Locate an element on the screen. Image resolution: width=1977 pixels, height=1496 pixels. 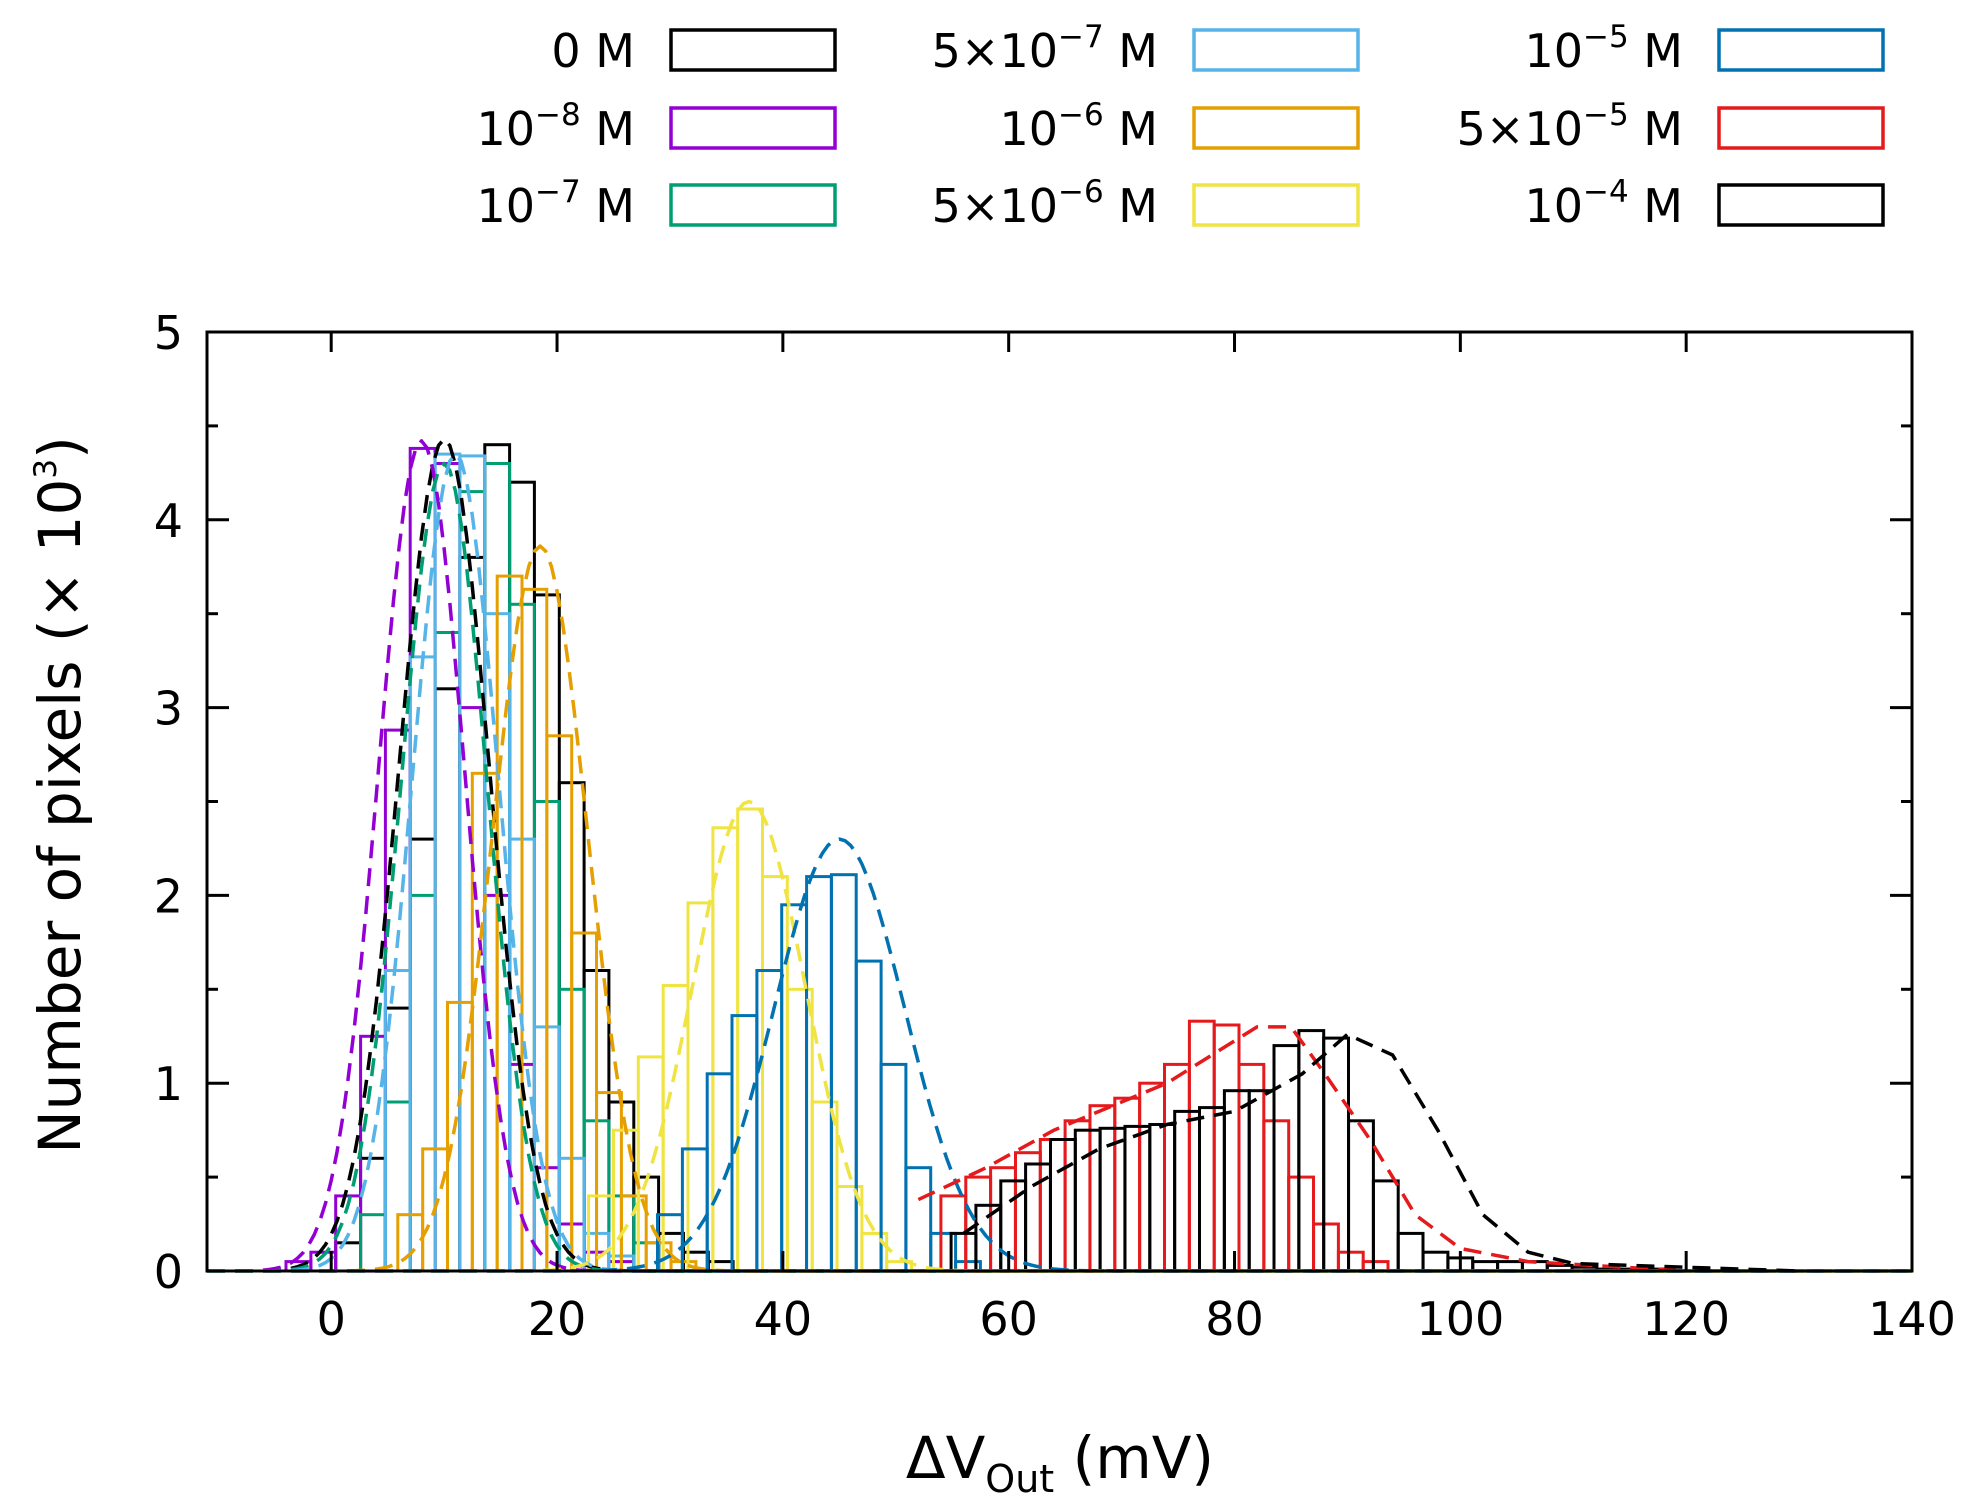
y-axis-title: Number of pixels (× 103) is located at coordinates (60, 795).